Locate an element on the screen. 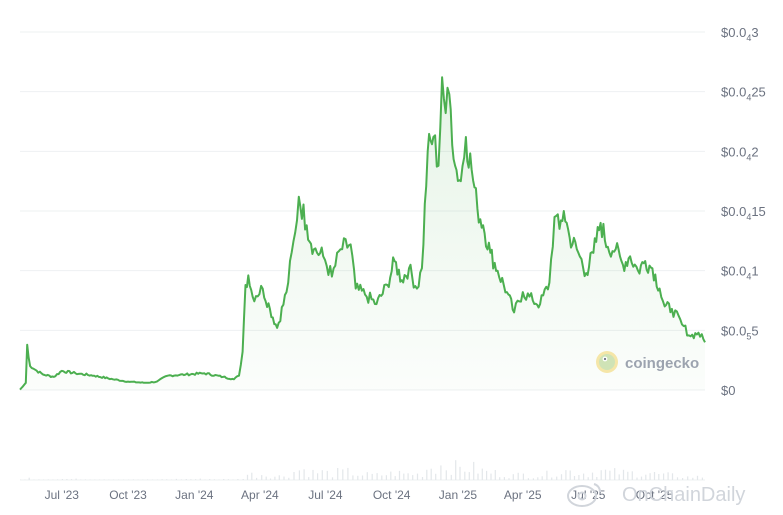 The image size is (783, 515). watermark-text: OnChainDaily is located at coordinates (683, 495).